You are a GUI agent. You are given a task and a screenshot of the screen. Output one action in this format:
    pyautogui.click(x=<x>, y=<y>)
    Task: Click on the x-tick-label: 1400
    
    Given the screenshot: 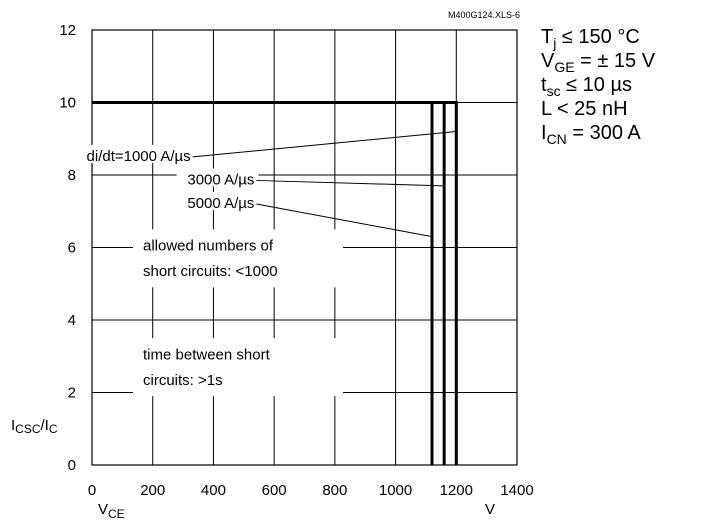 What is the action you would take?
    pyautogui.click(x=516, y=490)
    